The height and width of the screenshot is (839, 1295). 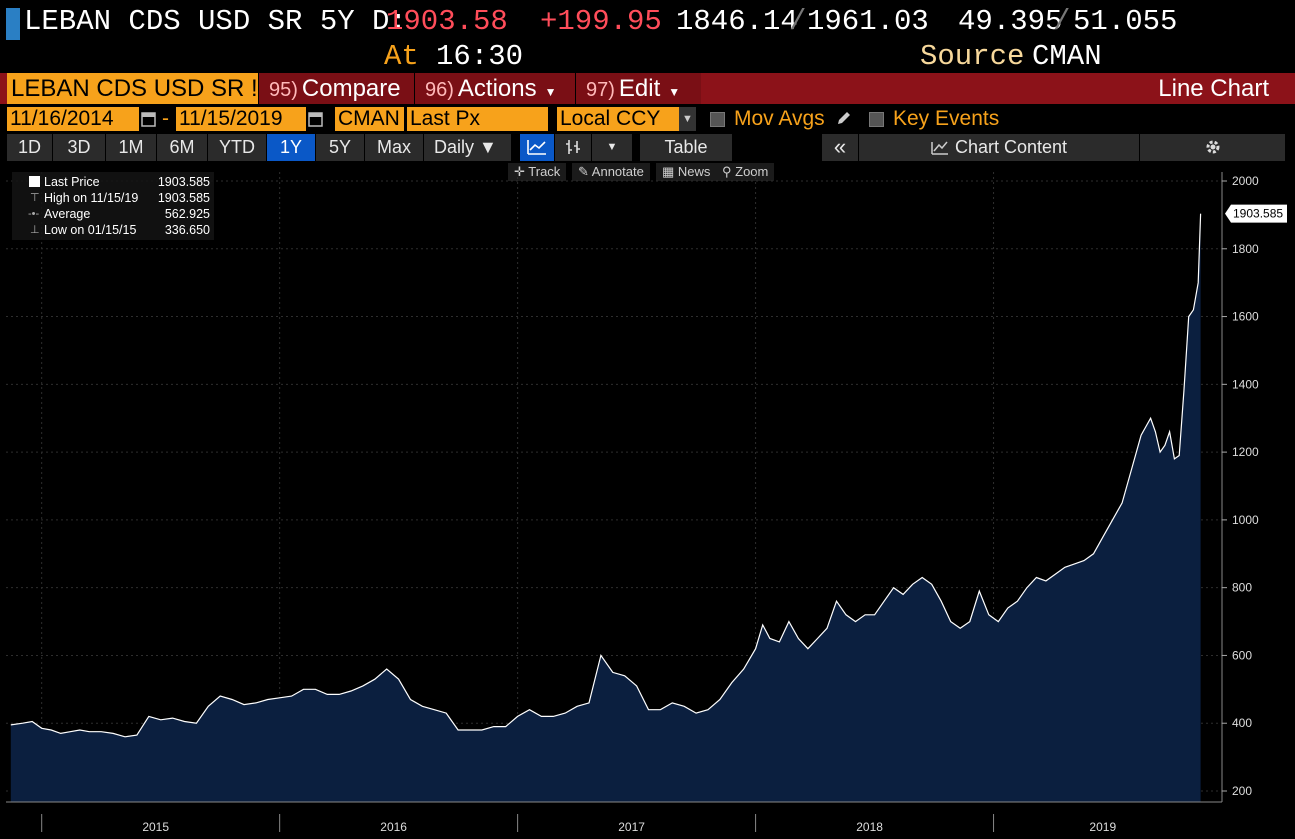 I want to click on y-tick-label: 2000, so click(x=1245, y=181).